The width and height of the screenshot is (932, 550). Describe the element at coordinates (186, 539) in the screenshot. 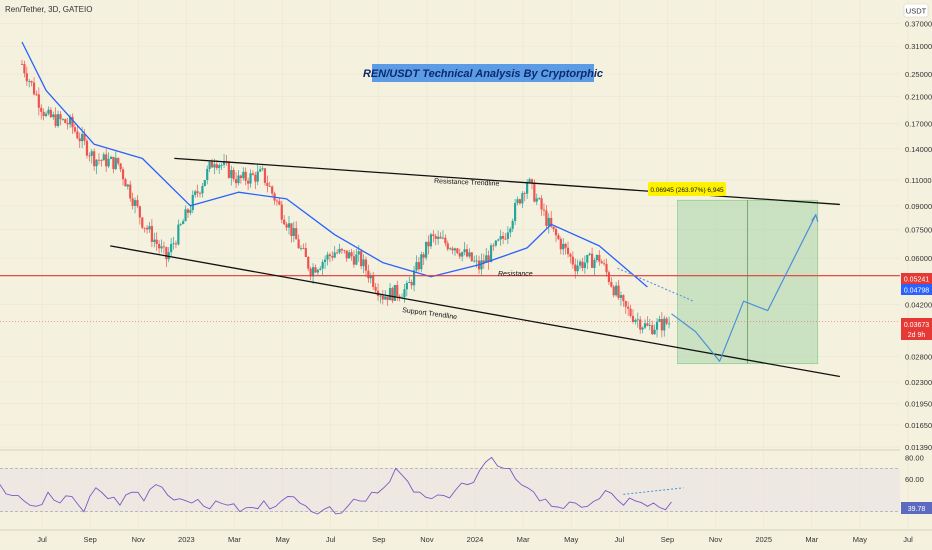

I see `time-tick-label: 2023` at that location.